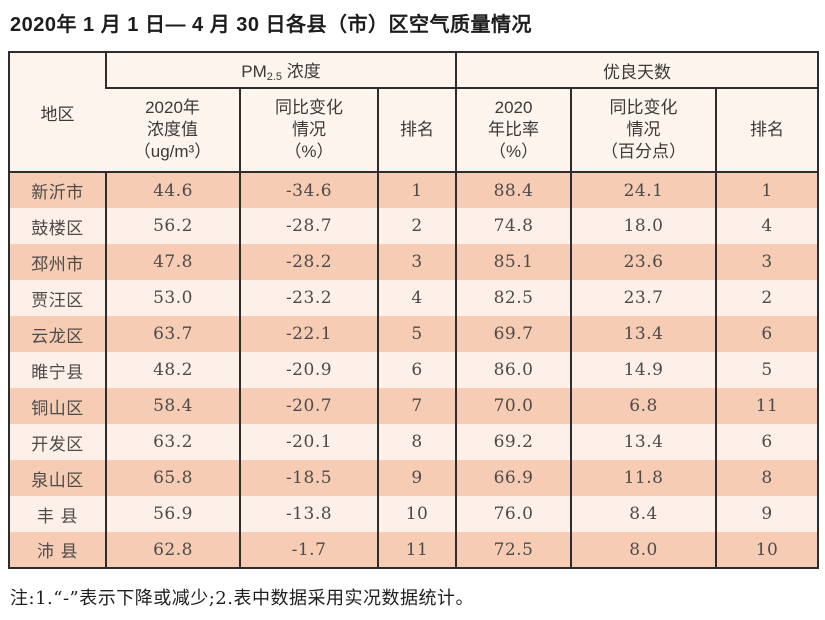 The height and width of the screenshot is (620, 825). I want to click on pm-value-cell: 63.7, so click(172, 334).